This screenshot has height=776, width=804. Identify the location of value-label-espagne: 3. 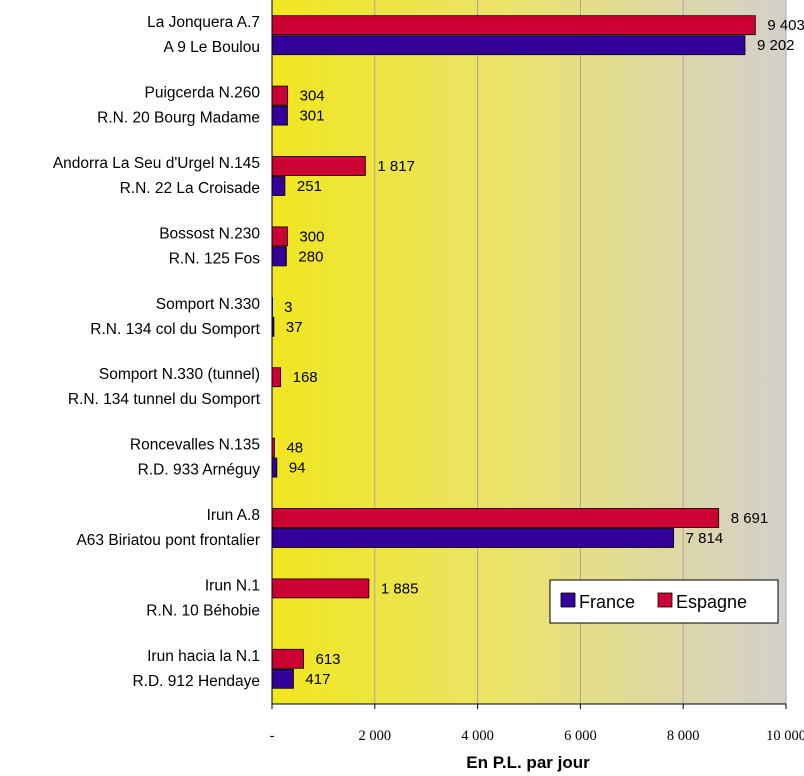
(288, 307).